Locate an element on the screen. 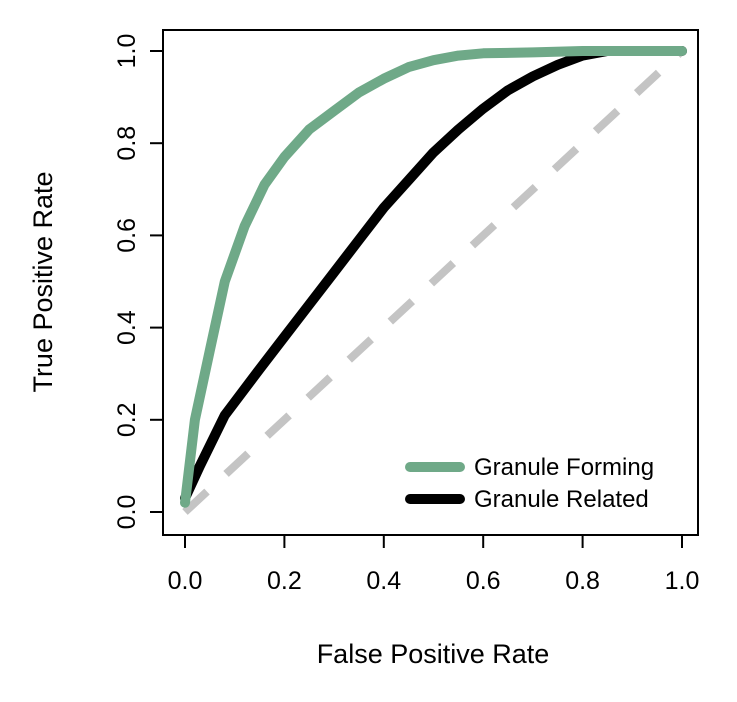  x-tick-label: 0.6 is located at coordinates (483, 581).